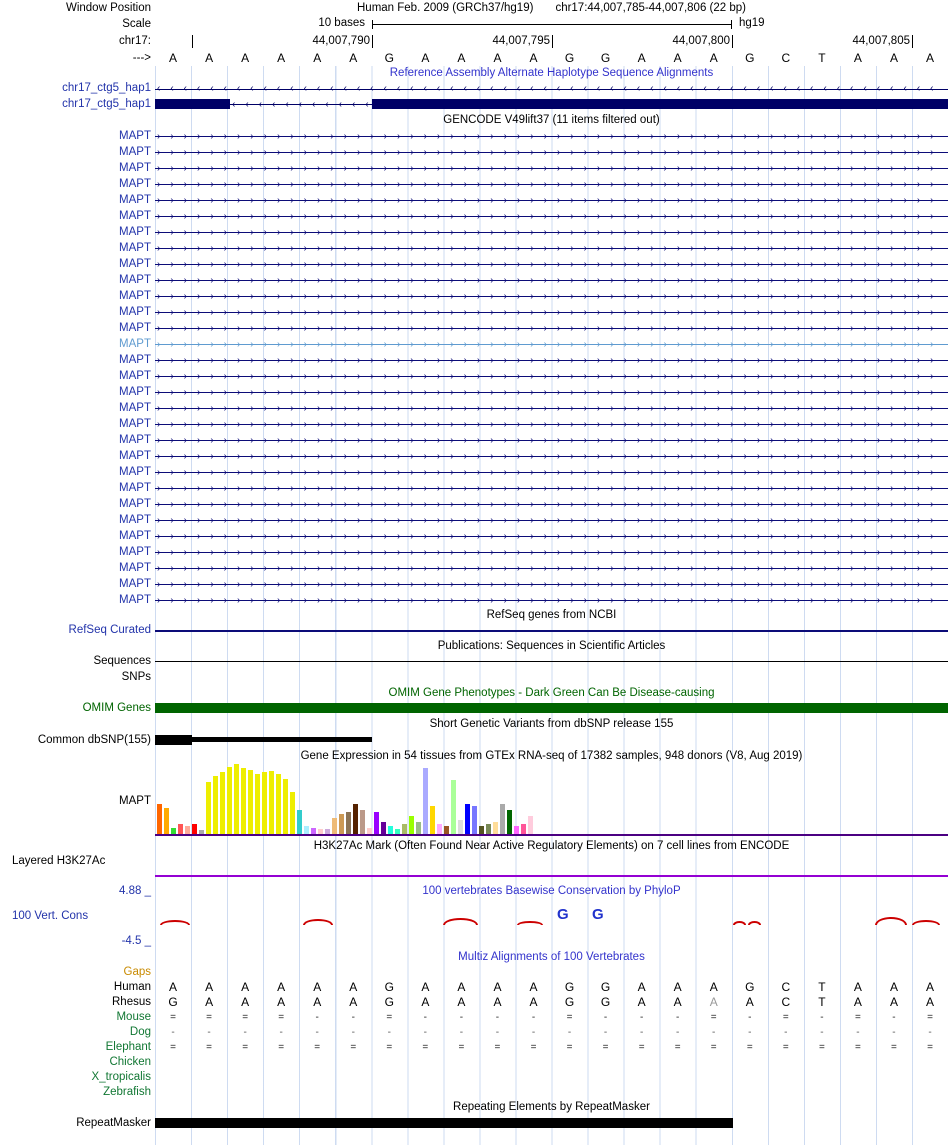 The height and width of the screenshot is (1145, 950). What do you see at coordinates (106, 104) in the screenshot?
I see `haplotype-label-2: chr17_ctg5_hap1` at bounding box center [106, 104].